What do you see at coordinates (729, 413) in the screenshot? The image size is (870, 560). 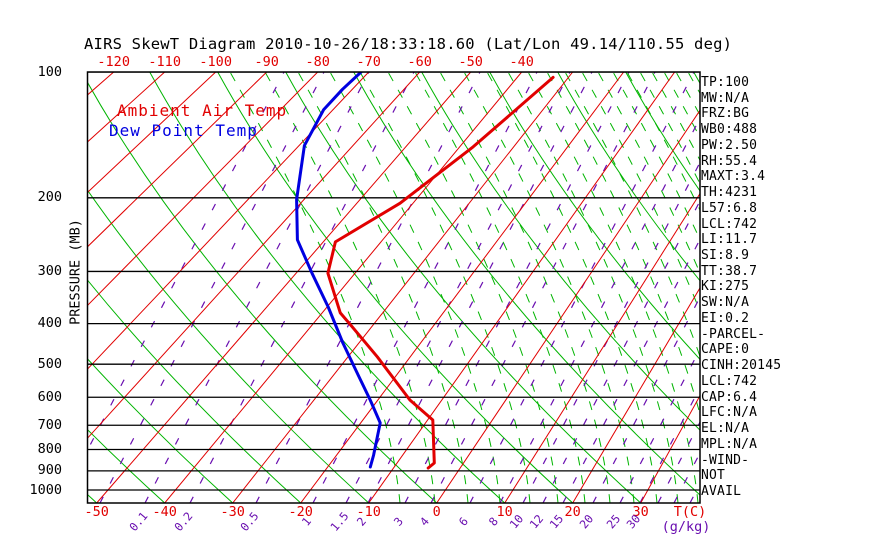 I see `stat-line: LFC:N/A` at bounding box center [729, 413].